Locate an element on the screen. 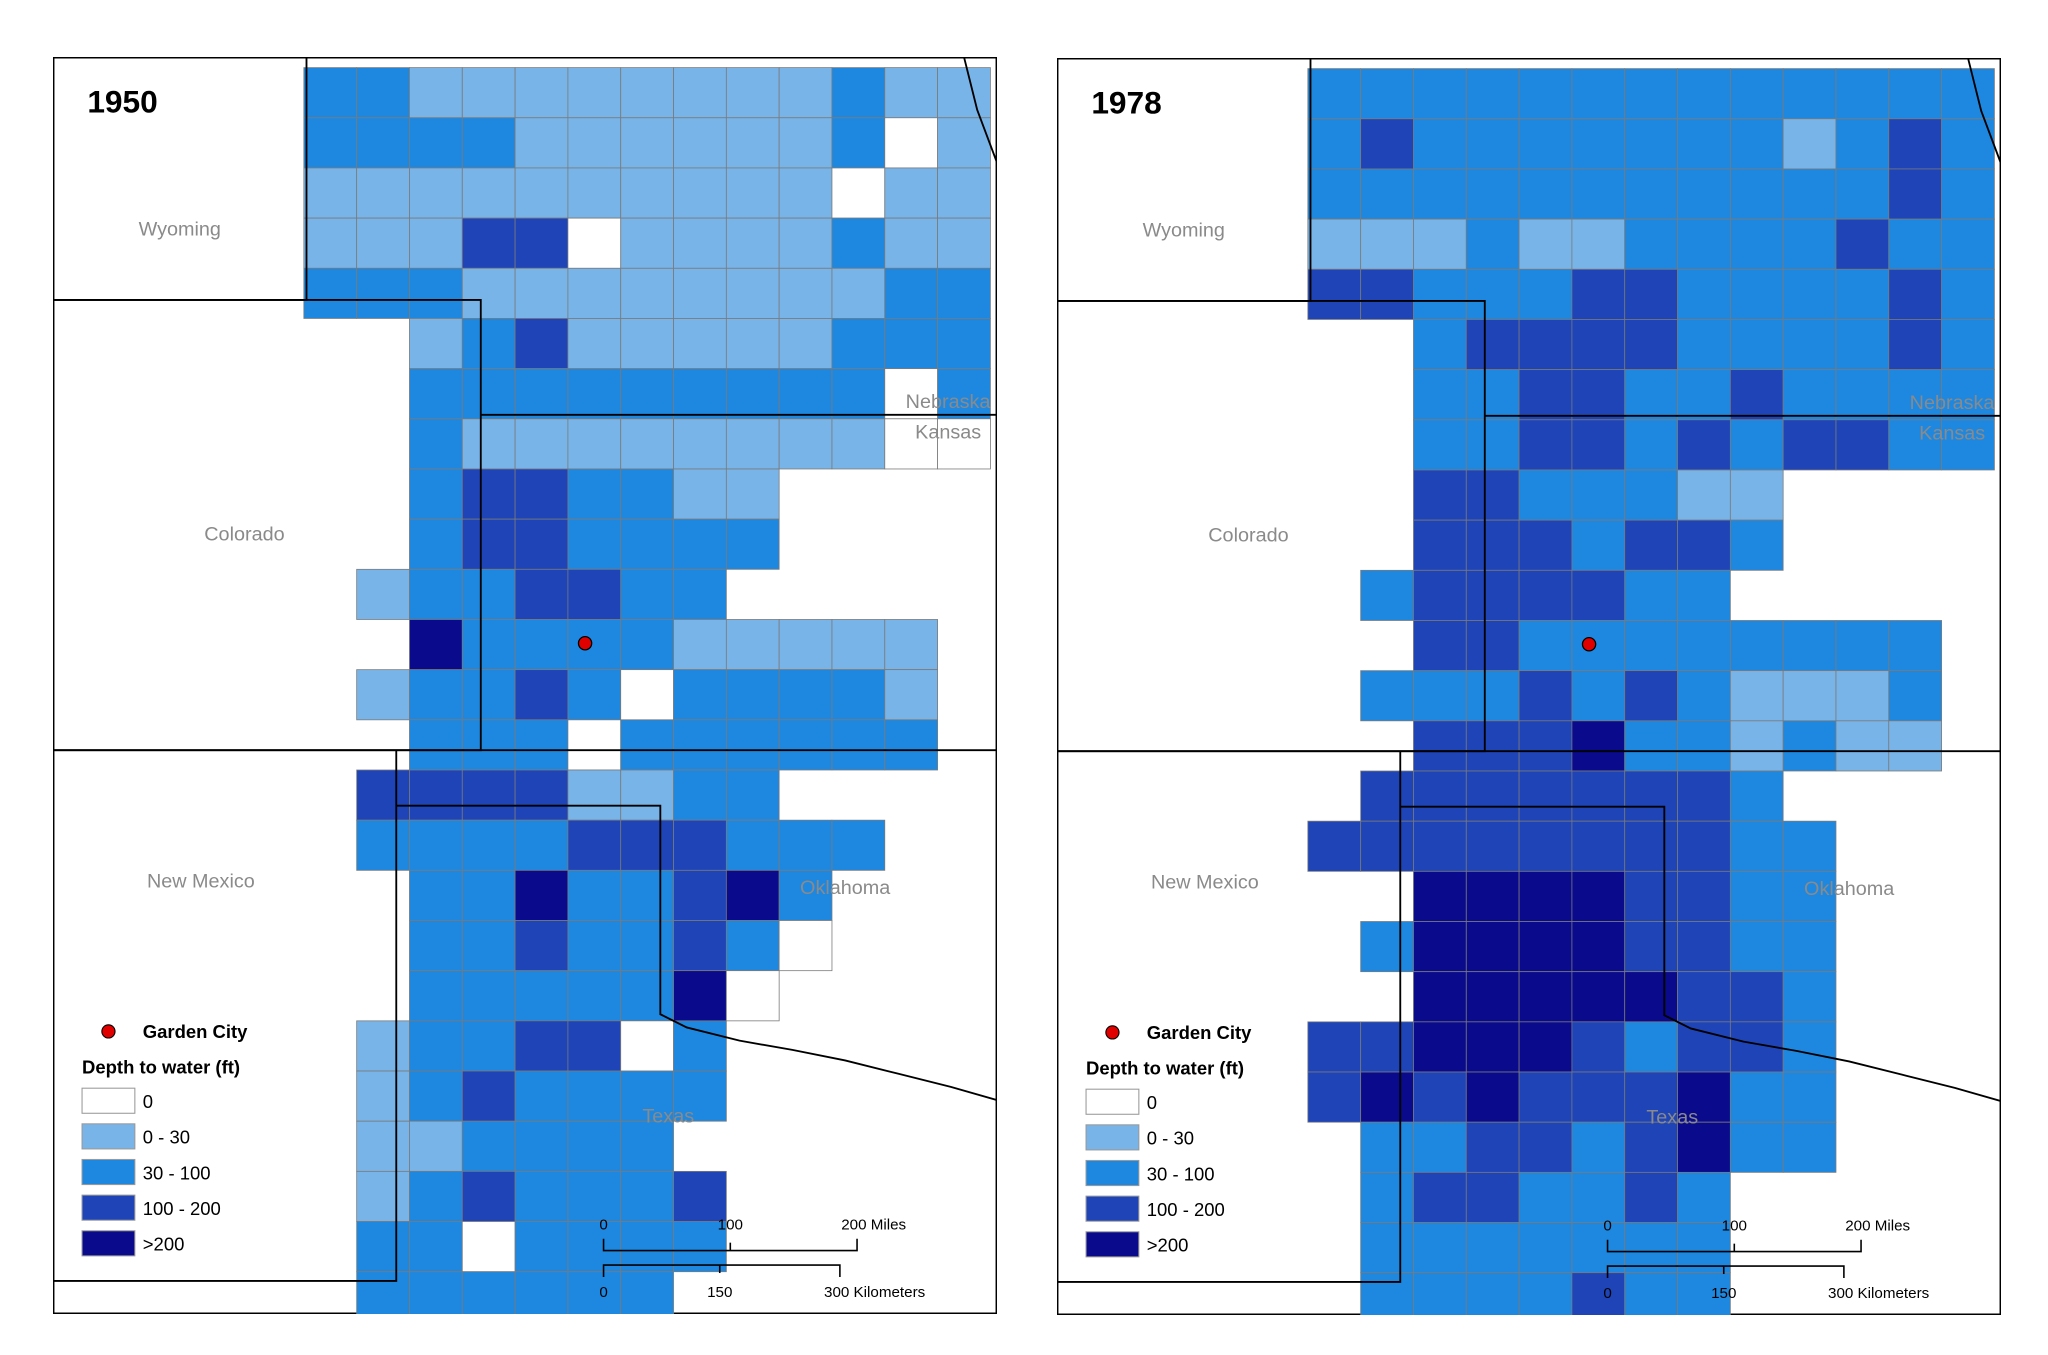 The width and height of the screenshot is (2048, 1355). state-label-nebraska: Nebraska is located at coordinates (1953, 403).